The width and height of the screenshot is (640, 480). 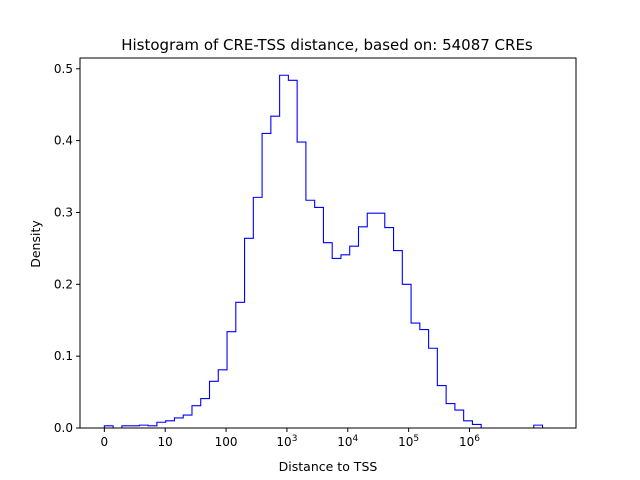 I want to click on y-tick-label: 0.5, so click(x=63, y=69).